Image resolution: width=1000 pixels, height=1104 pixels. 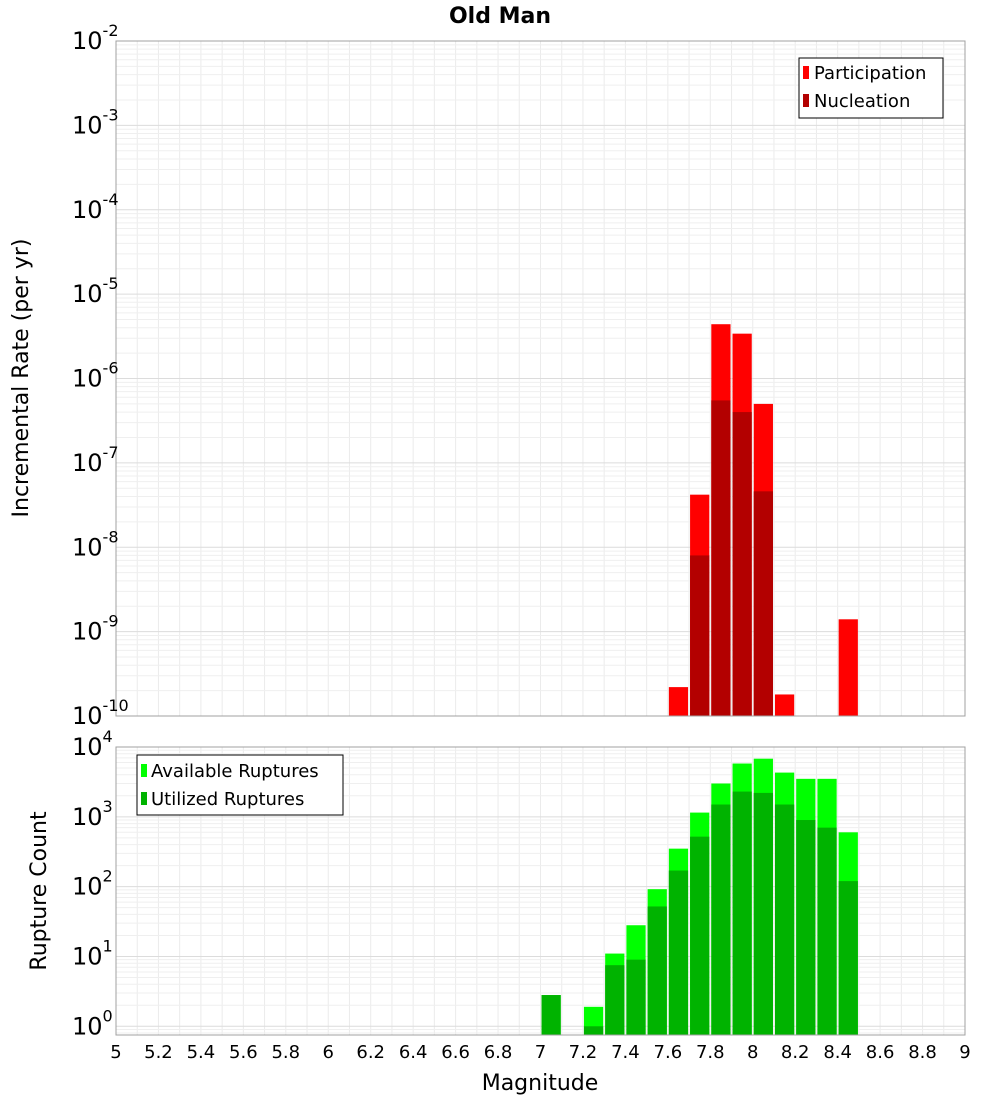 I want to click on y-tick-label: 10², so click(x=92, y=884).